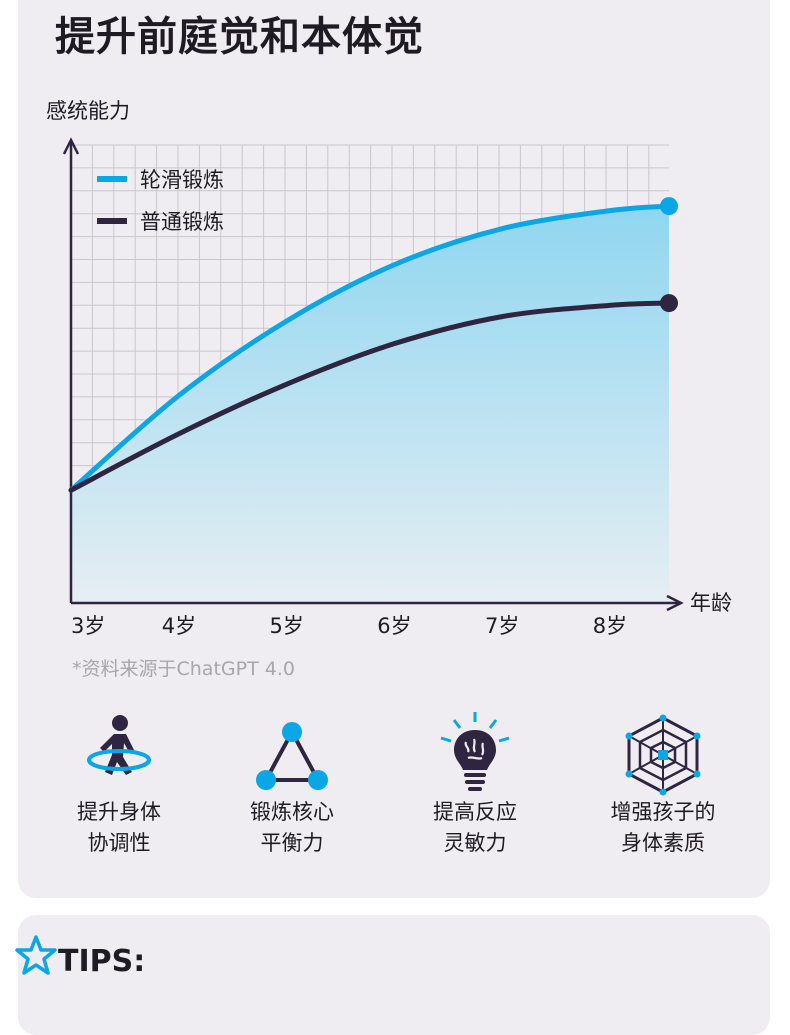 The image size is (790, 1035). What do you see at coordinates (71, 146) in the screenshot?
I see `y-axis-arrow` at bounding box center [71, 146].